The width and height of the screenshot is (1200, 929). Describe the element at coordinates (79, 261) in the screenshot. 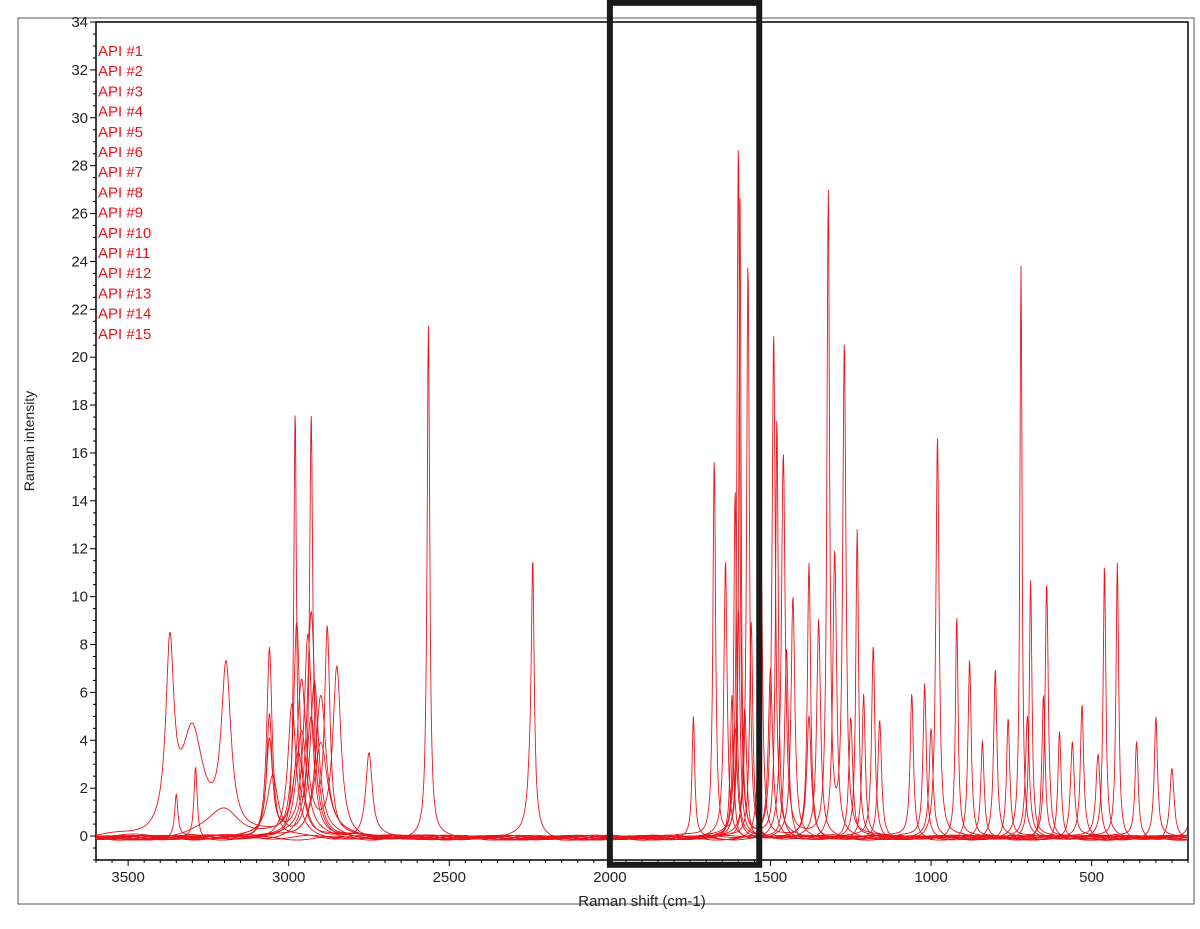

I see `y-tick-label: 24` at that location.